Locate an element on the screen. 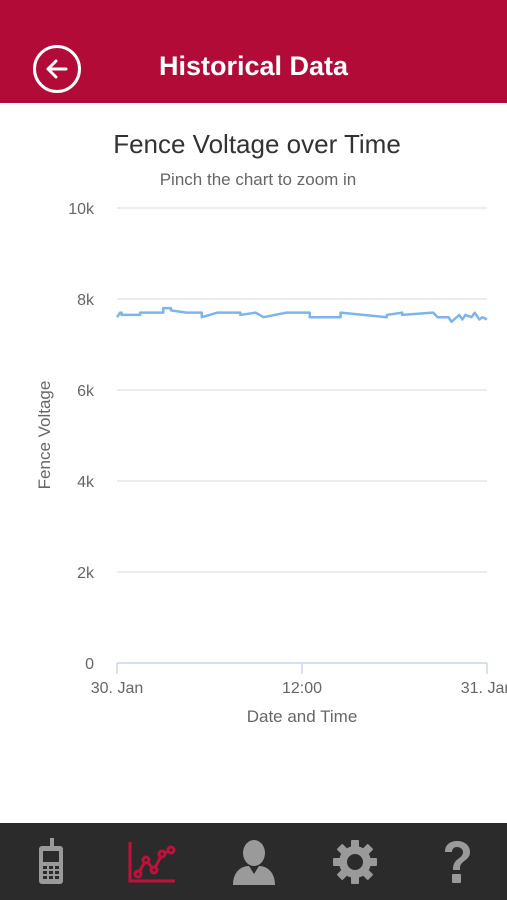 Image resolution: width=507 pixels, height=900 pixels. x-axis-title: Date and Time is located at coordinates (302, 716).